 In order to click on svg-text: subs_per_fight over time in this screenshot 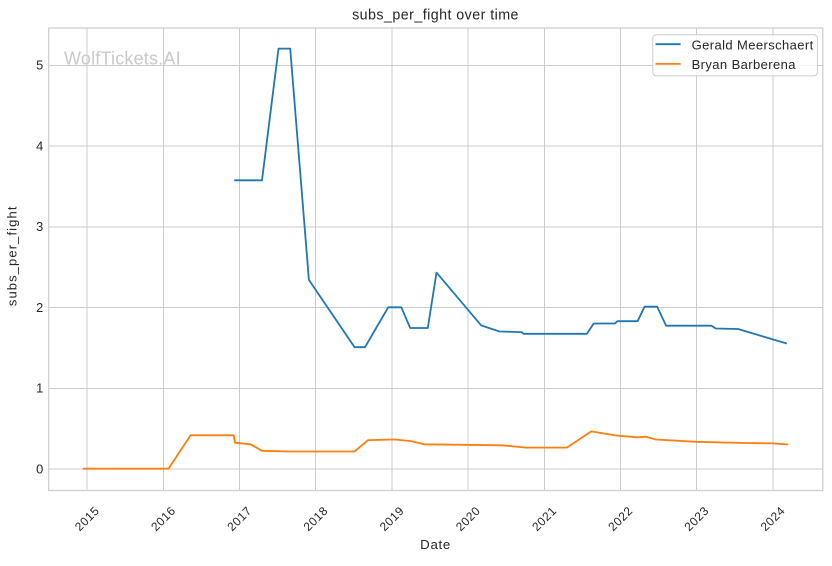, I will do `click(435, 16)`.